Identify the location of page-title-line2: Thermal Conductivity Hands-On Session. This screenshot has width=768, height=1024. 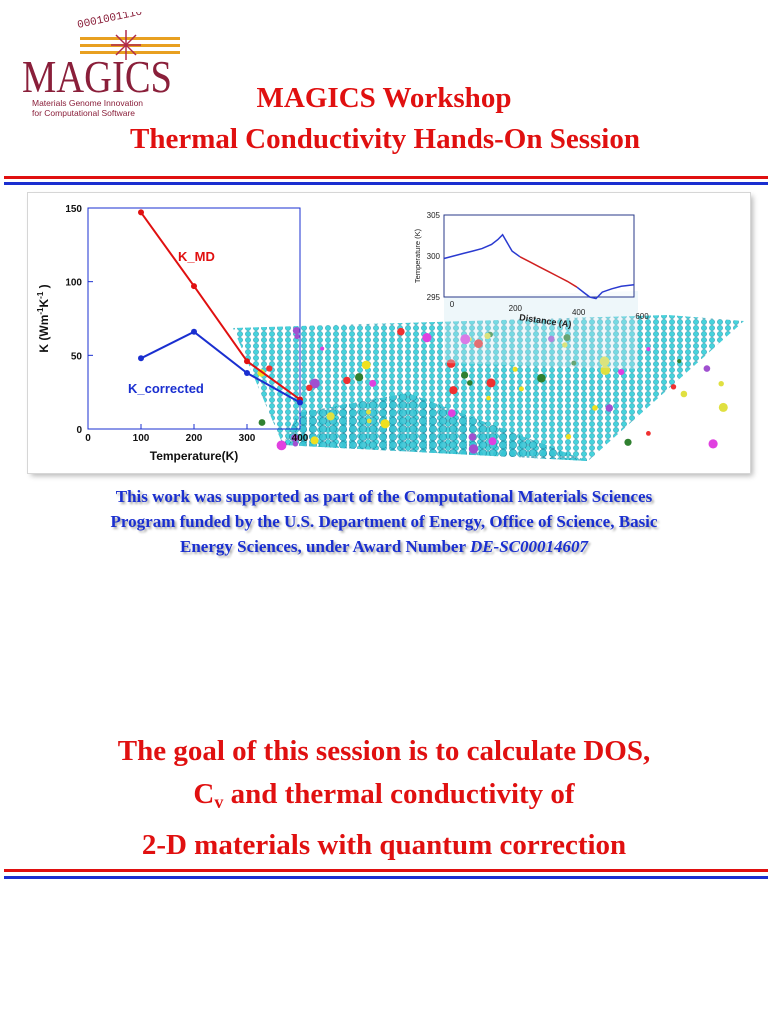
(384, 139).